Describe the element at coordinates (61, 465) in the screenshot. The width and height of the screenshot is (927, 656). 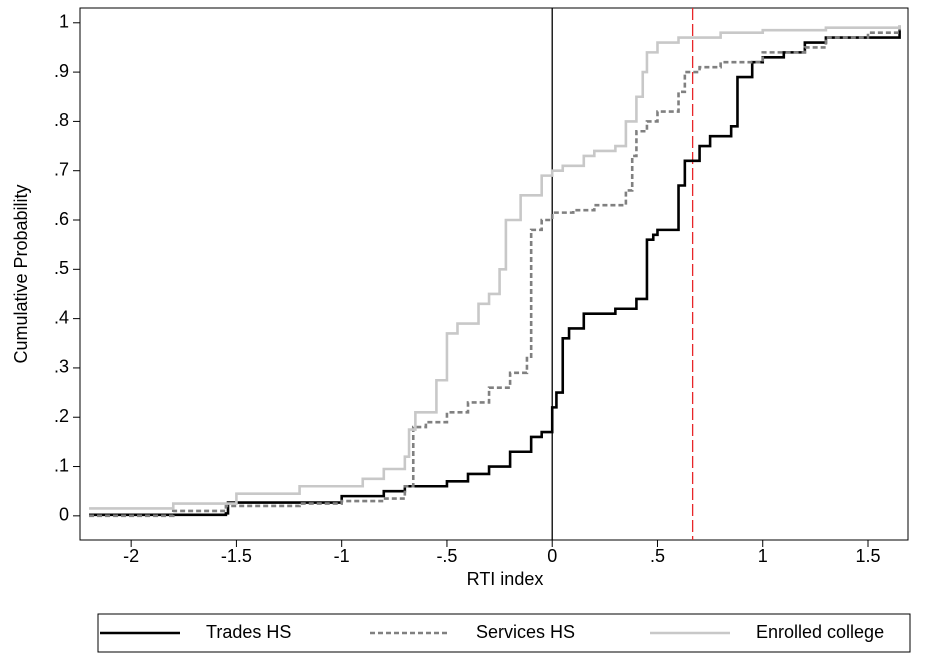
I see `y-tick-label: .1` at that location.